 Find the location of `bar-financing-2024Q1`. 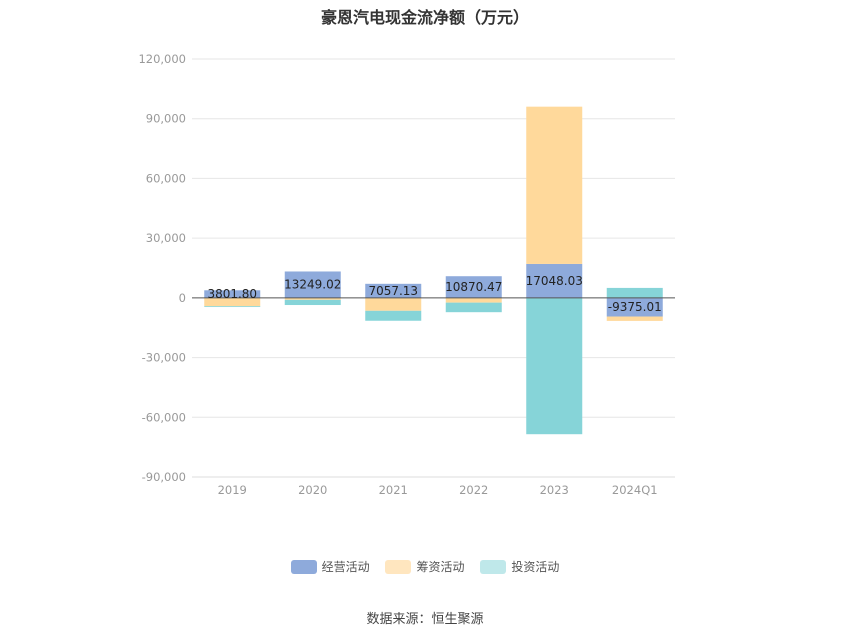

bar-financing-2024Q1 is located at coordinates (634, 318).